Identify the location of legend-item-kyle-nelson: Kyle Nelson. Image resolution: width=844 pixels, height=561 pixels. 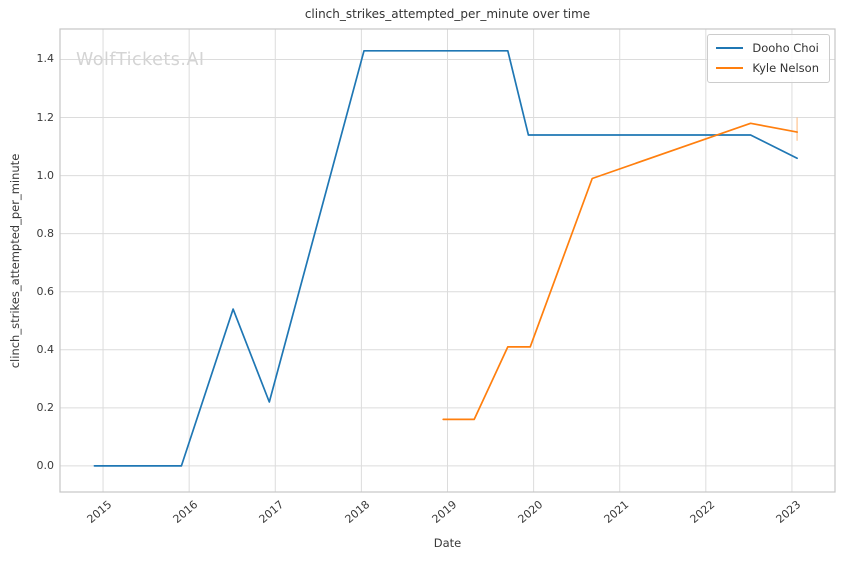
(767, 68).